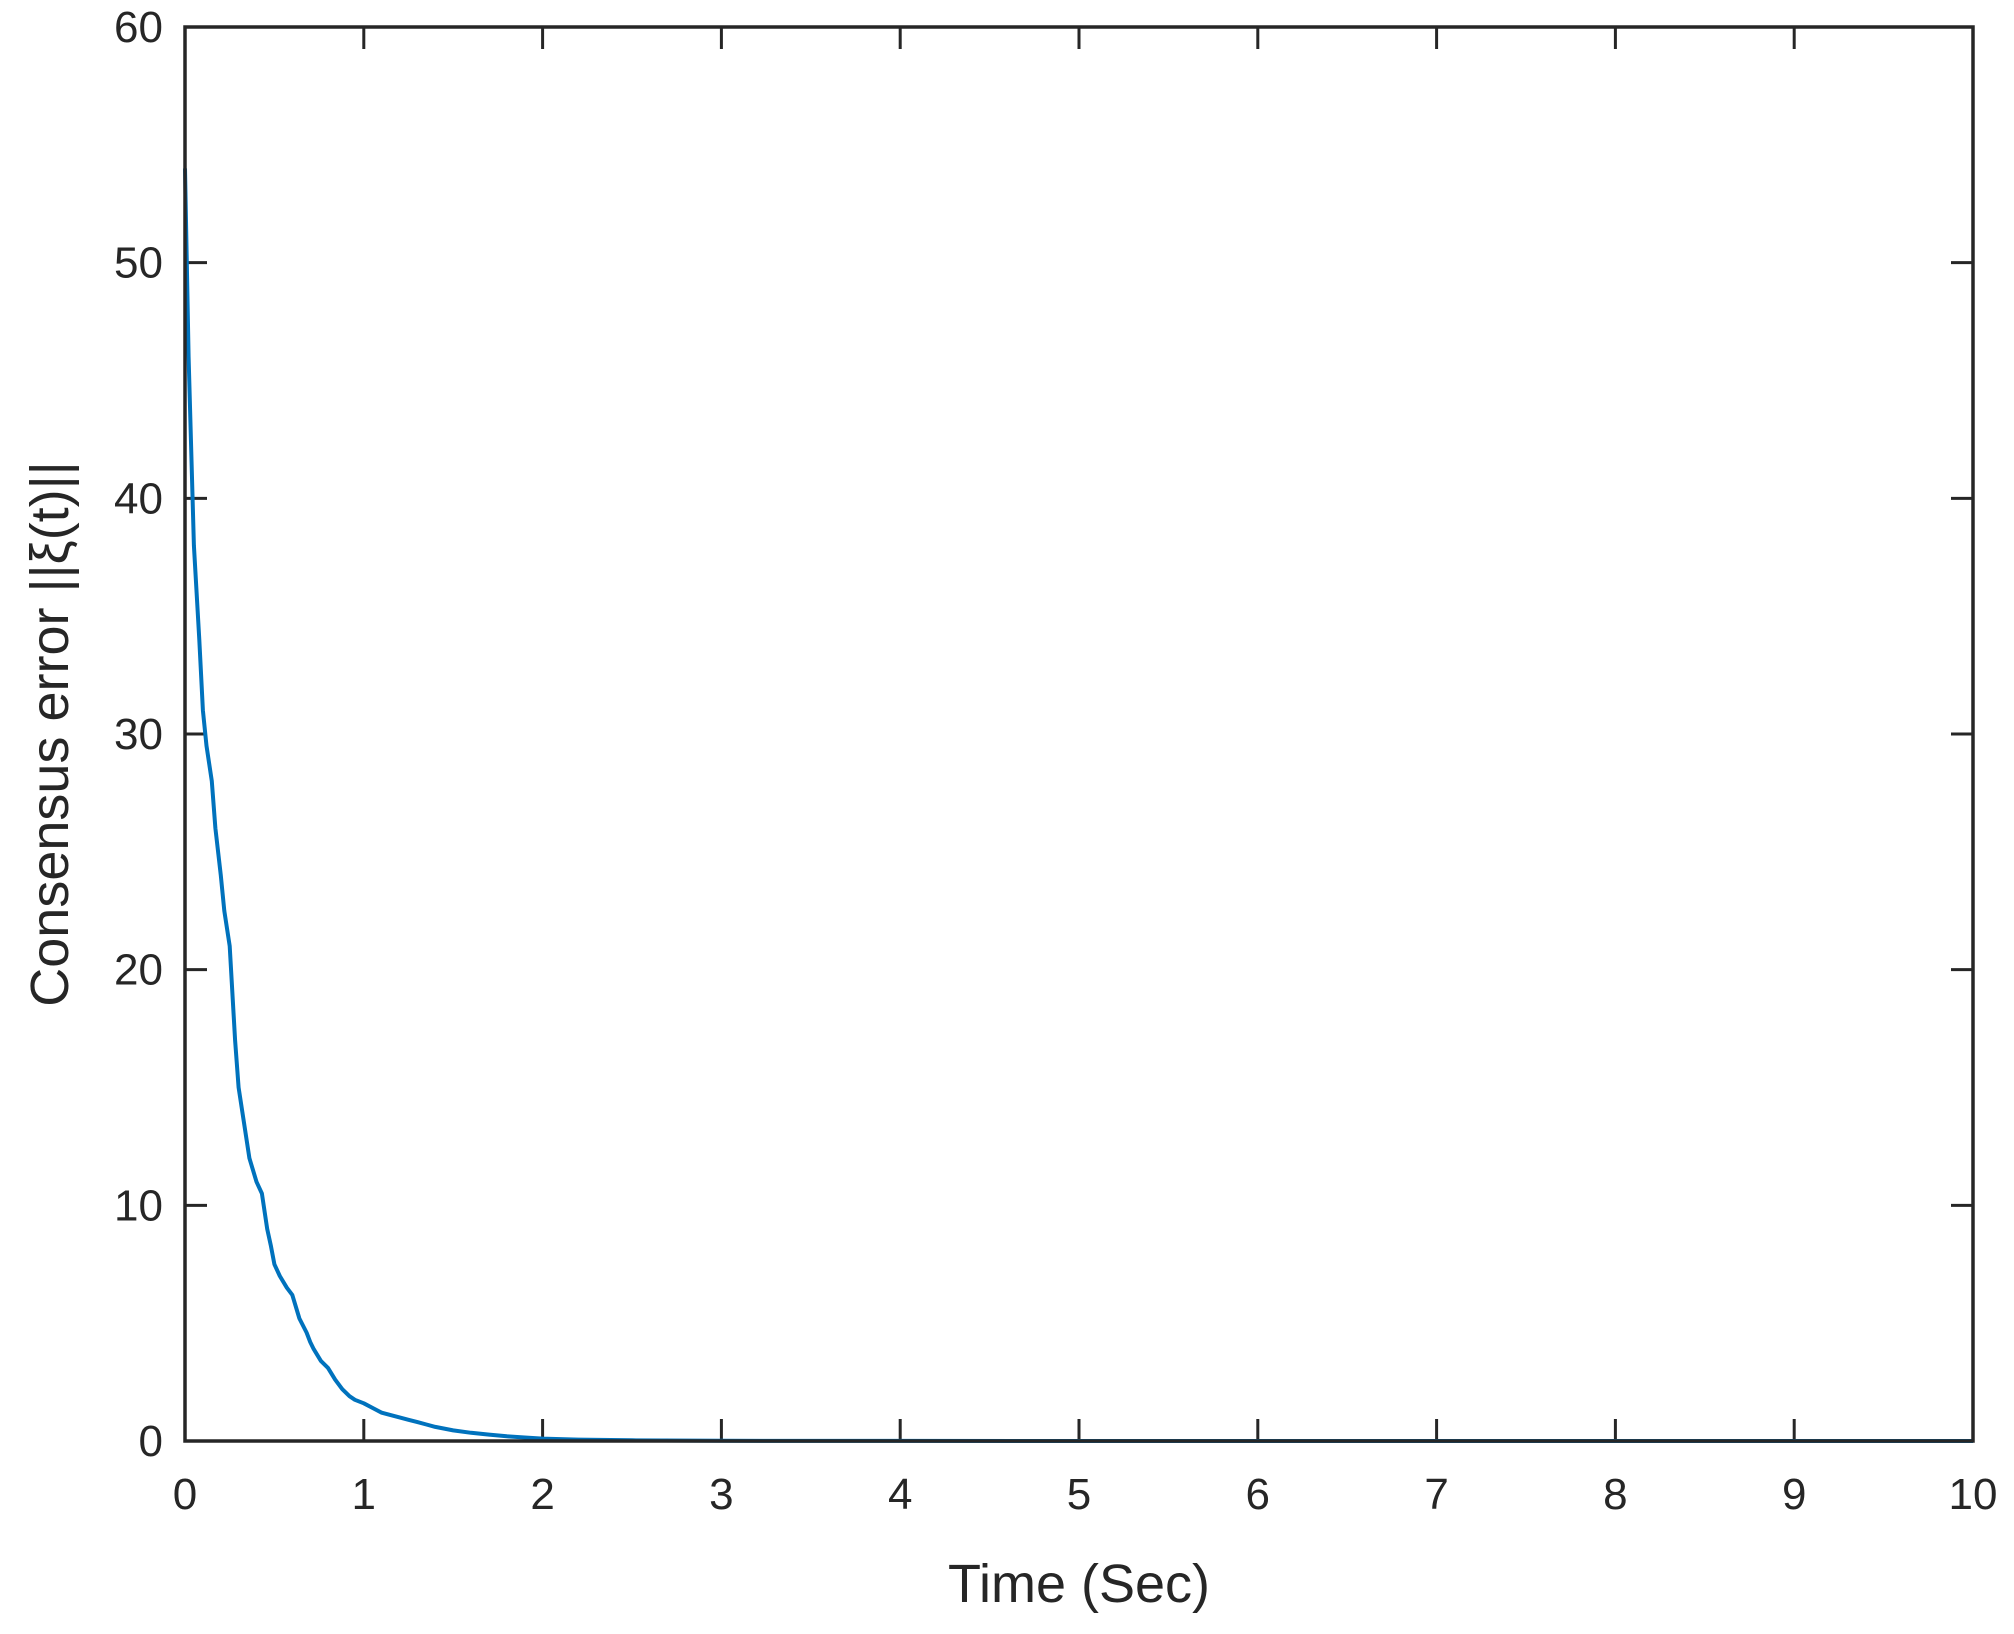 The width and height of the screenshot is (2014, 1634). Describe the element at coordinates (1794, 1494) in the screenshot. I see `x-tick-label: 9` at that location.